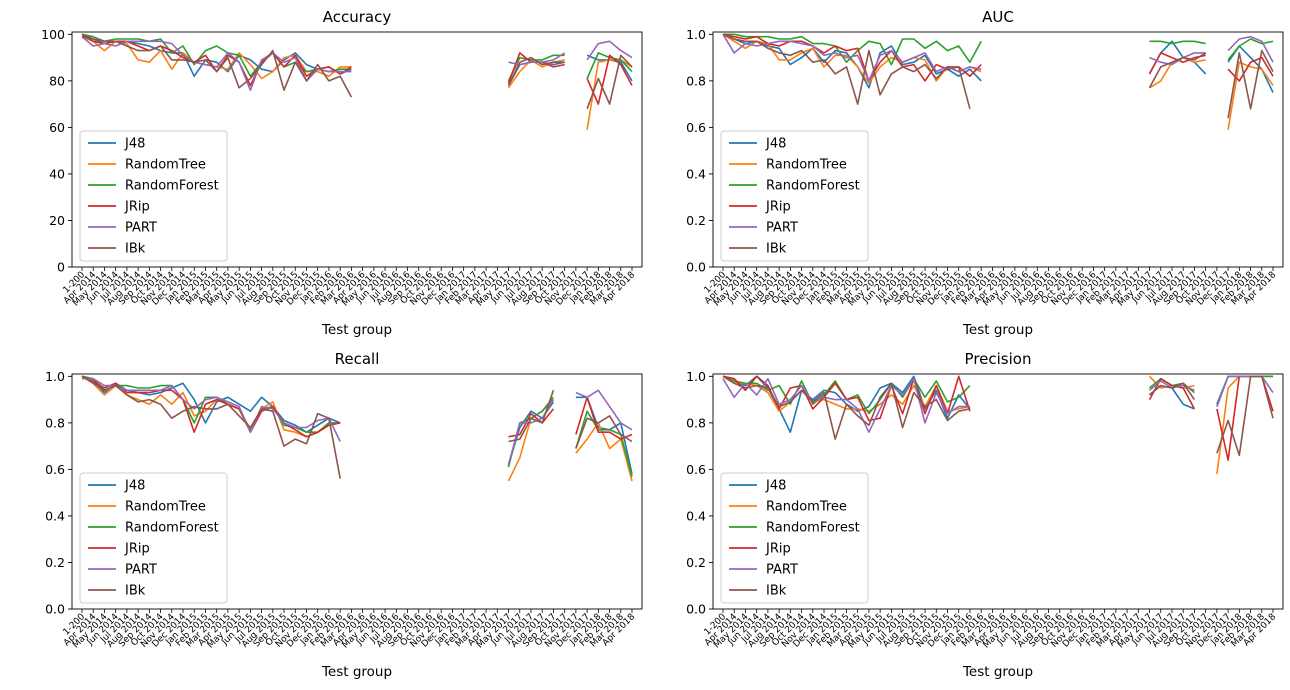  What do you see at coordinates (61, 267) in the screenshot?
I see `y-tick-label: 0` at bounding box center [61, 267].